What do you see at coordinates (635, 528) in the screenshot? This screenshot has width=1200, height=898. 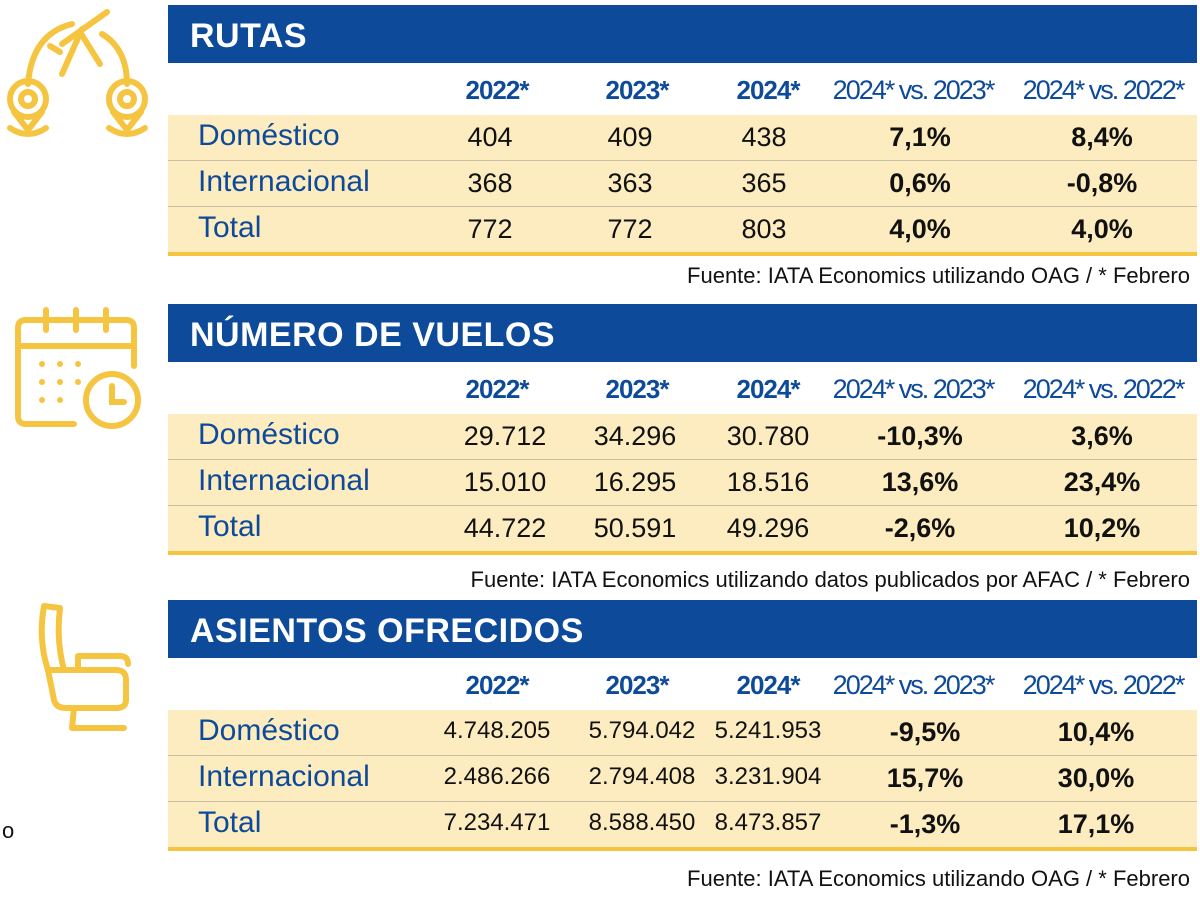 I see `cell: 50.591` at bounding box center [635, 528].